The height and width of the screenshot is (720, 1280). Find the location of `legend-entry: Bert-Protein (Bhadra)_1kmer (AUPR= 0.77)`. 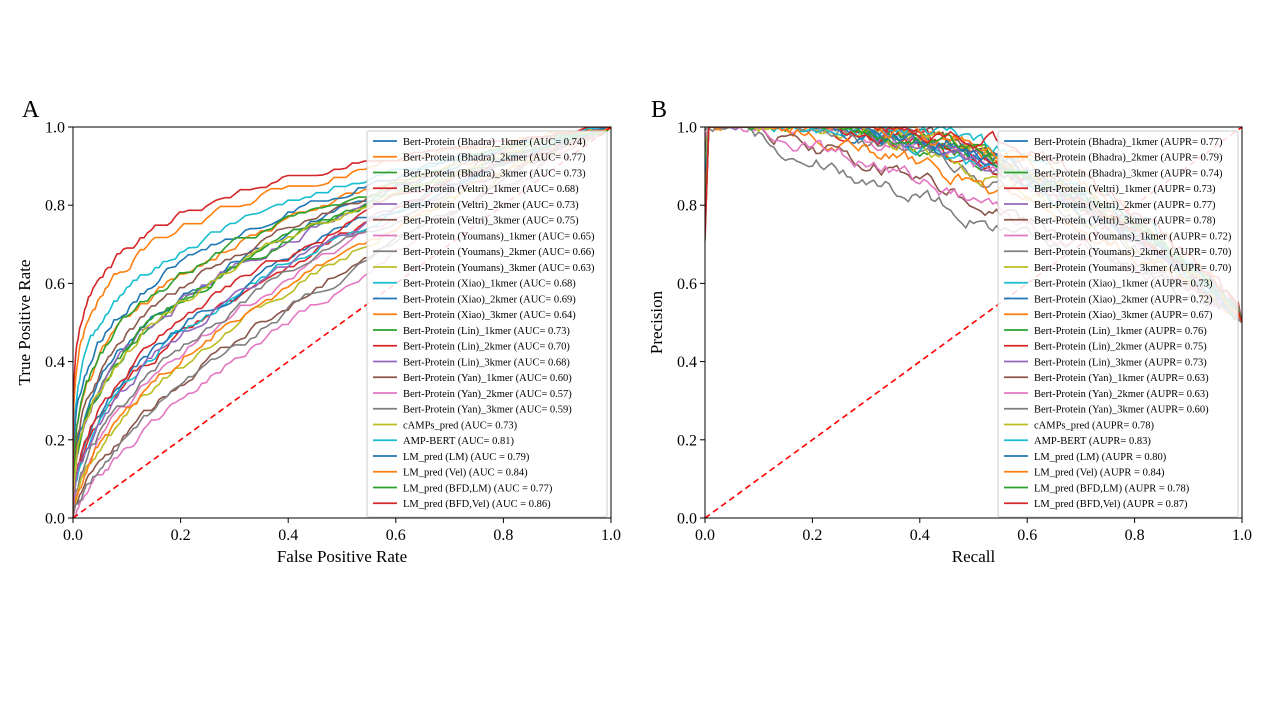

legend-entry: Bert-Protein (Bhadra)_1kmer (AUPR= 0.77) is located at coordinates (1128, 142).